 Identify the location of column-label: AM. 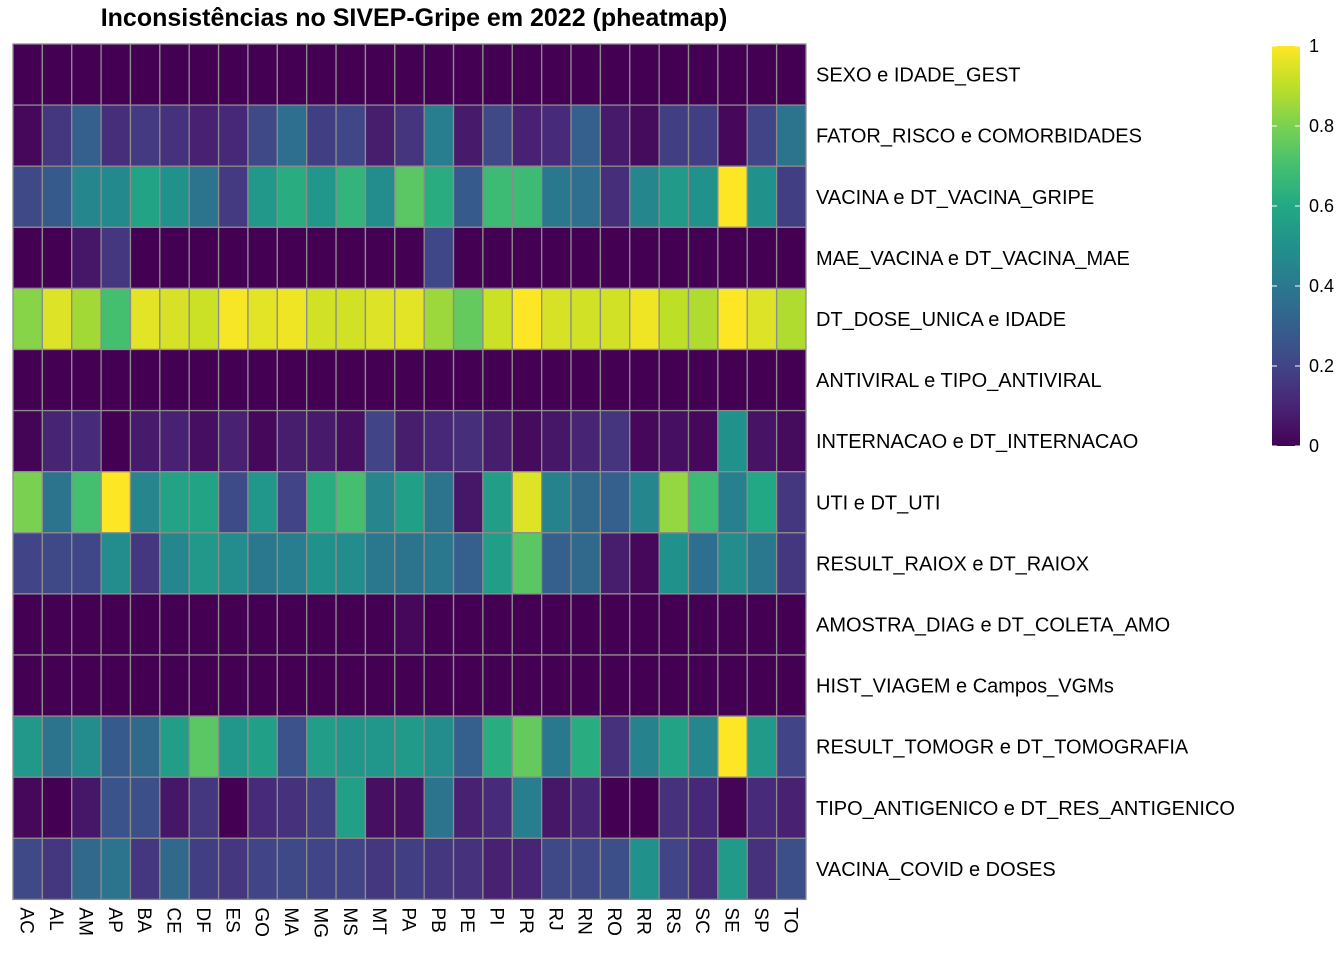
(84, 921).